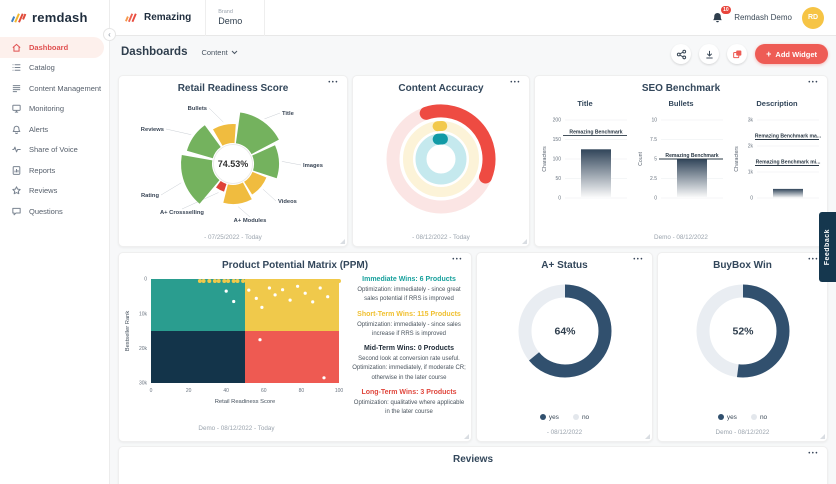  I want to click on legend-dot-no, so click(575, 417).